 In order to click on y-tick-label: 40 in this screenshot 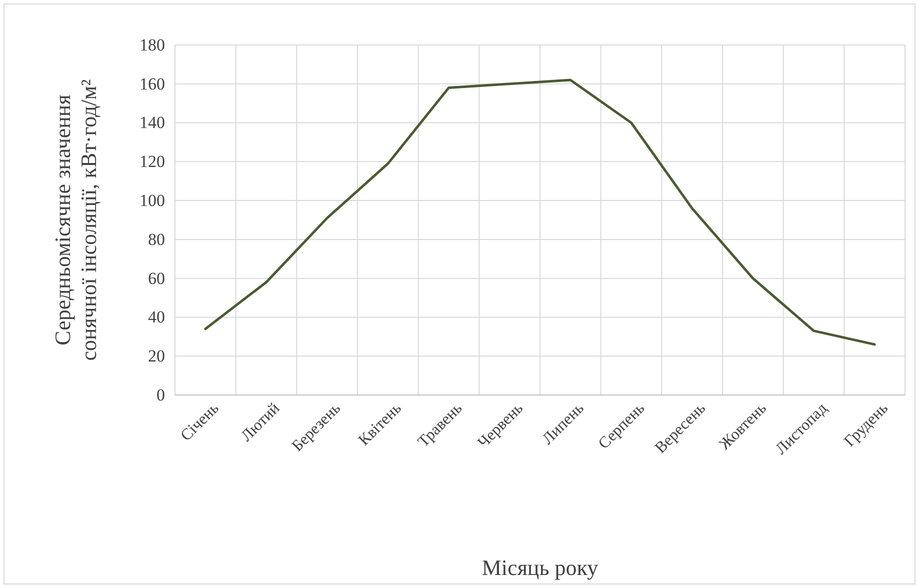, I will do `click(156, 317)`.